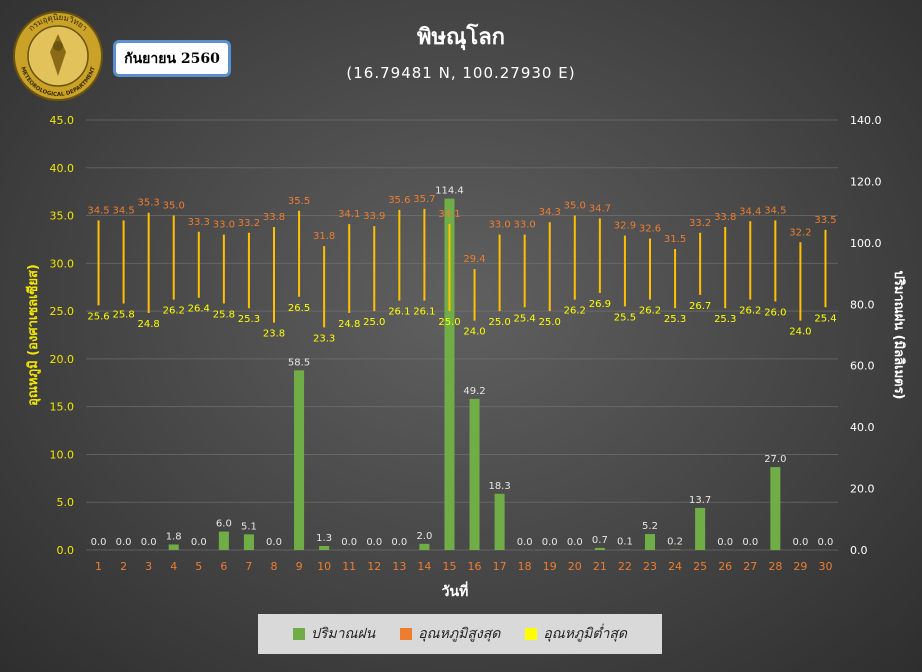 The height and width of the screenshot is (672, 922). Describe the element at coordinates (474, 391) in the screenshot. I see `rain-data-label: 49.2` at that location.